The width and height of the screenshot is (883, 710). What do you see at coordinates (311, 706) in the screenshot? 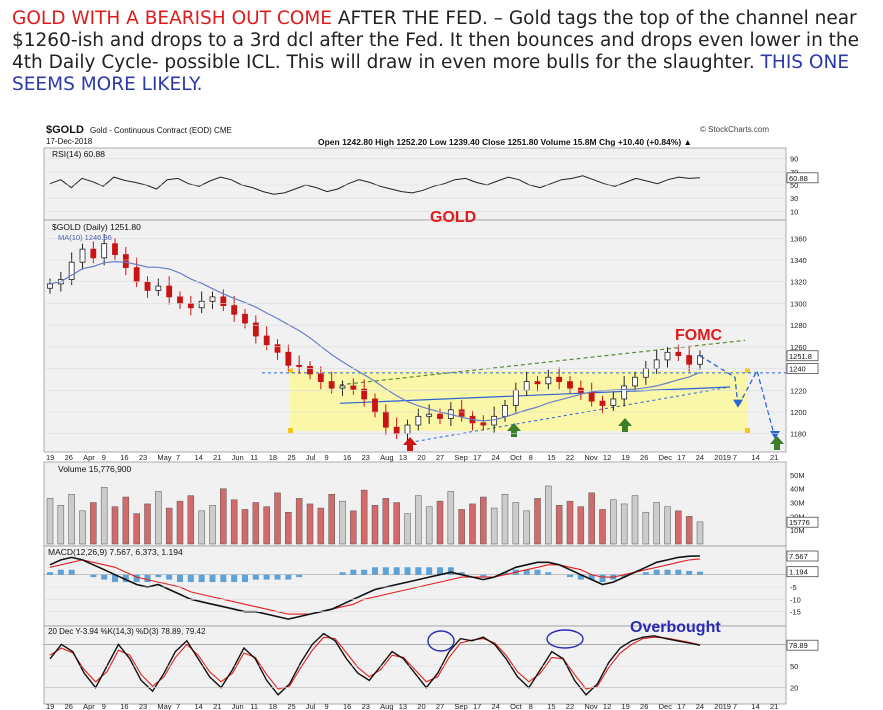
I see `x-tick-label: Jul` at bounding box center [311, 706].